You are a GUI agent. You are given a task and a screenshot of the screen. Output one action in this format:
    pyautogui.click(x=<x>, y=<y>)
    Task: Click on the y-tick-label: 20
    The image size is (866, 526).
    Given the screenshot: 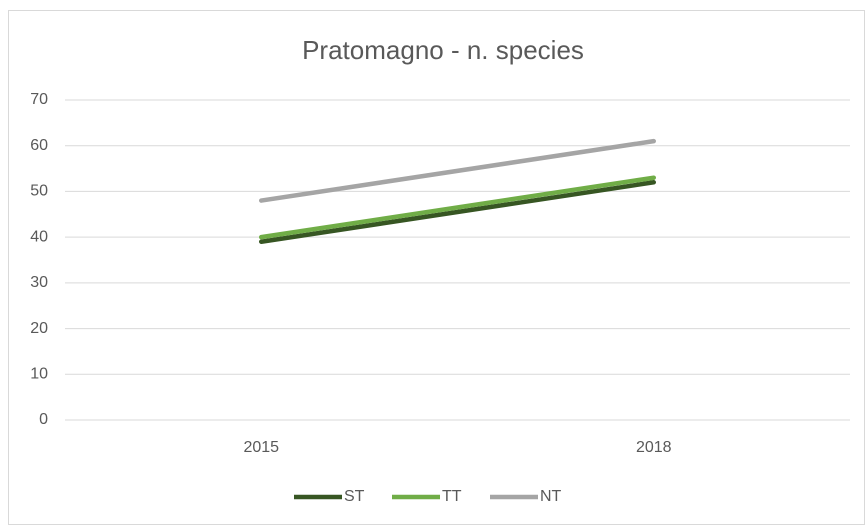 What is the action you would take?
    pyautogui.click(x=39, y=328)
    